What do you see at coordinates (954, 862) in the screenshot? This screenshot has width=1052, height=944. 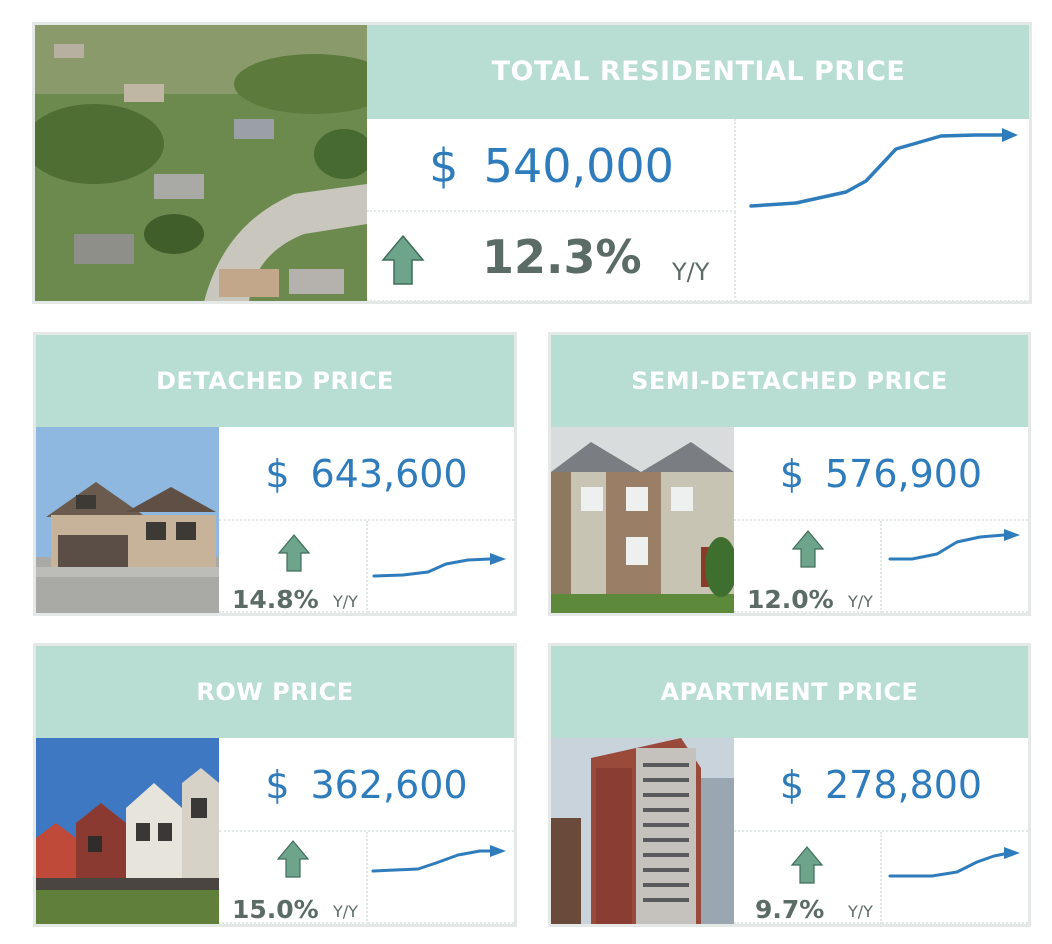 I see `apartment-trend-sparkline` at bounding box center [954, 862].